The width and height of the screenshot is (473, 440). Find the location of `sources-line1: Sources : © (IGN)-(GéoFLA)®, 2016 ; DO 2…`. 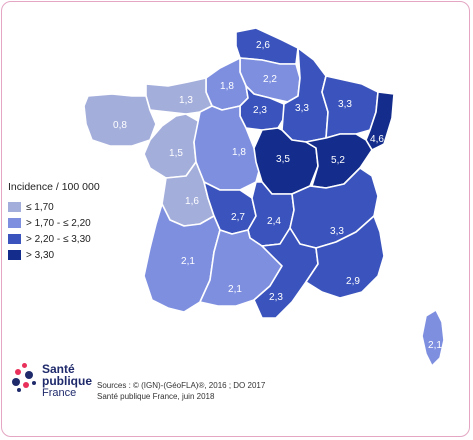

sources-line1: Sources : © (IGN)-(GéoFLA)®, 2016 ; DO 2… is located at coordinates (181, 385).